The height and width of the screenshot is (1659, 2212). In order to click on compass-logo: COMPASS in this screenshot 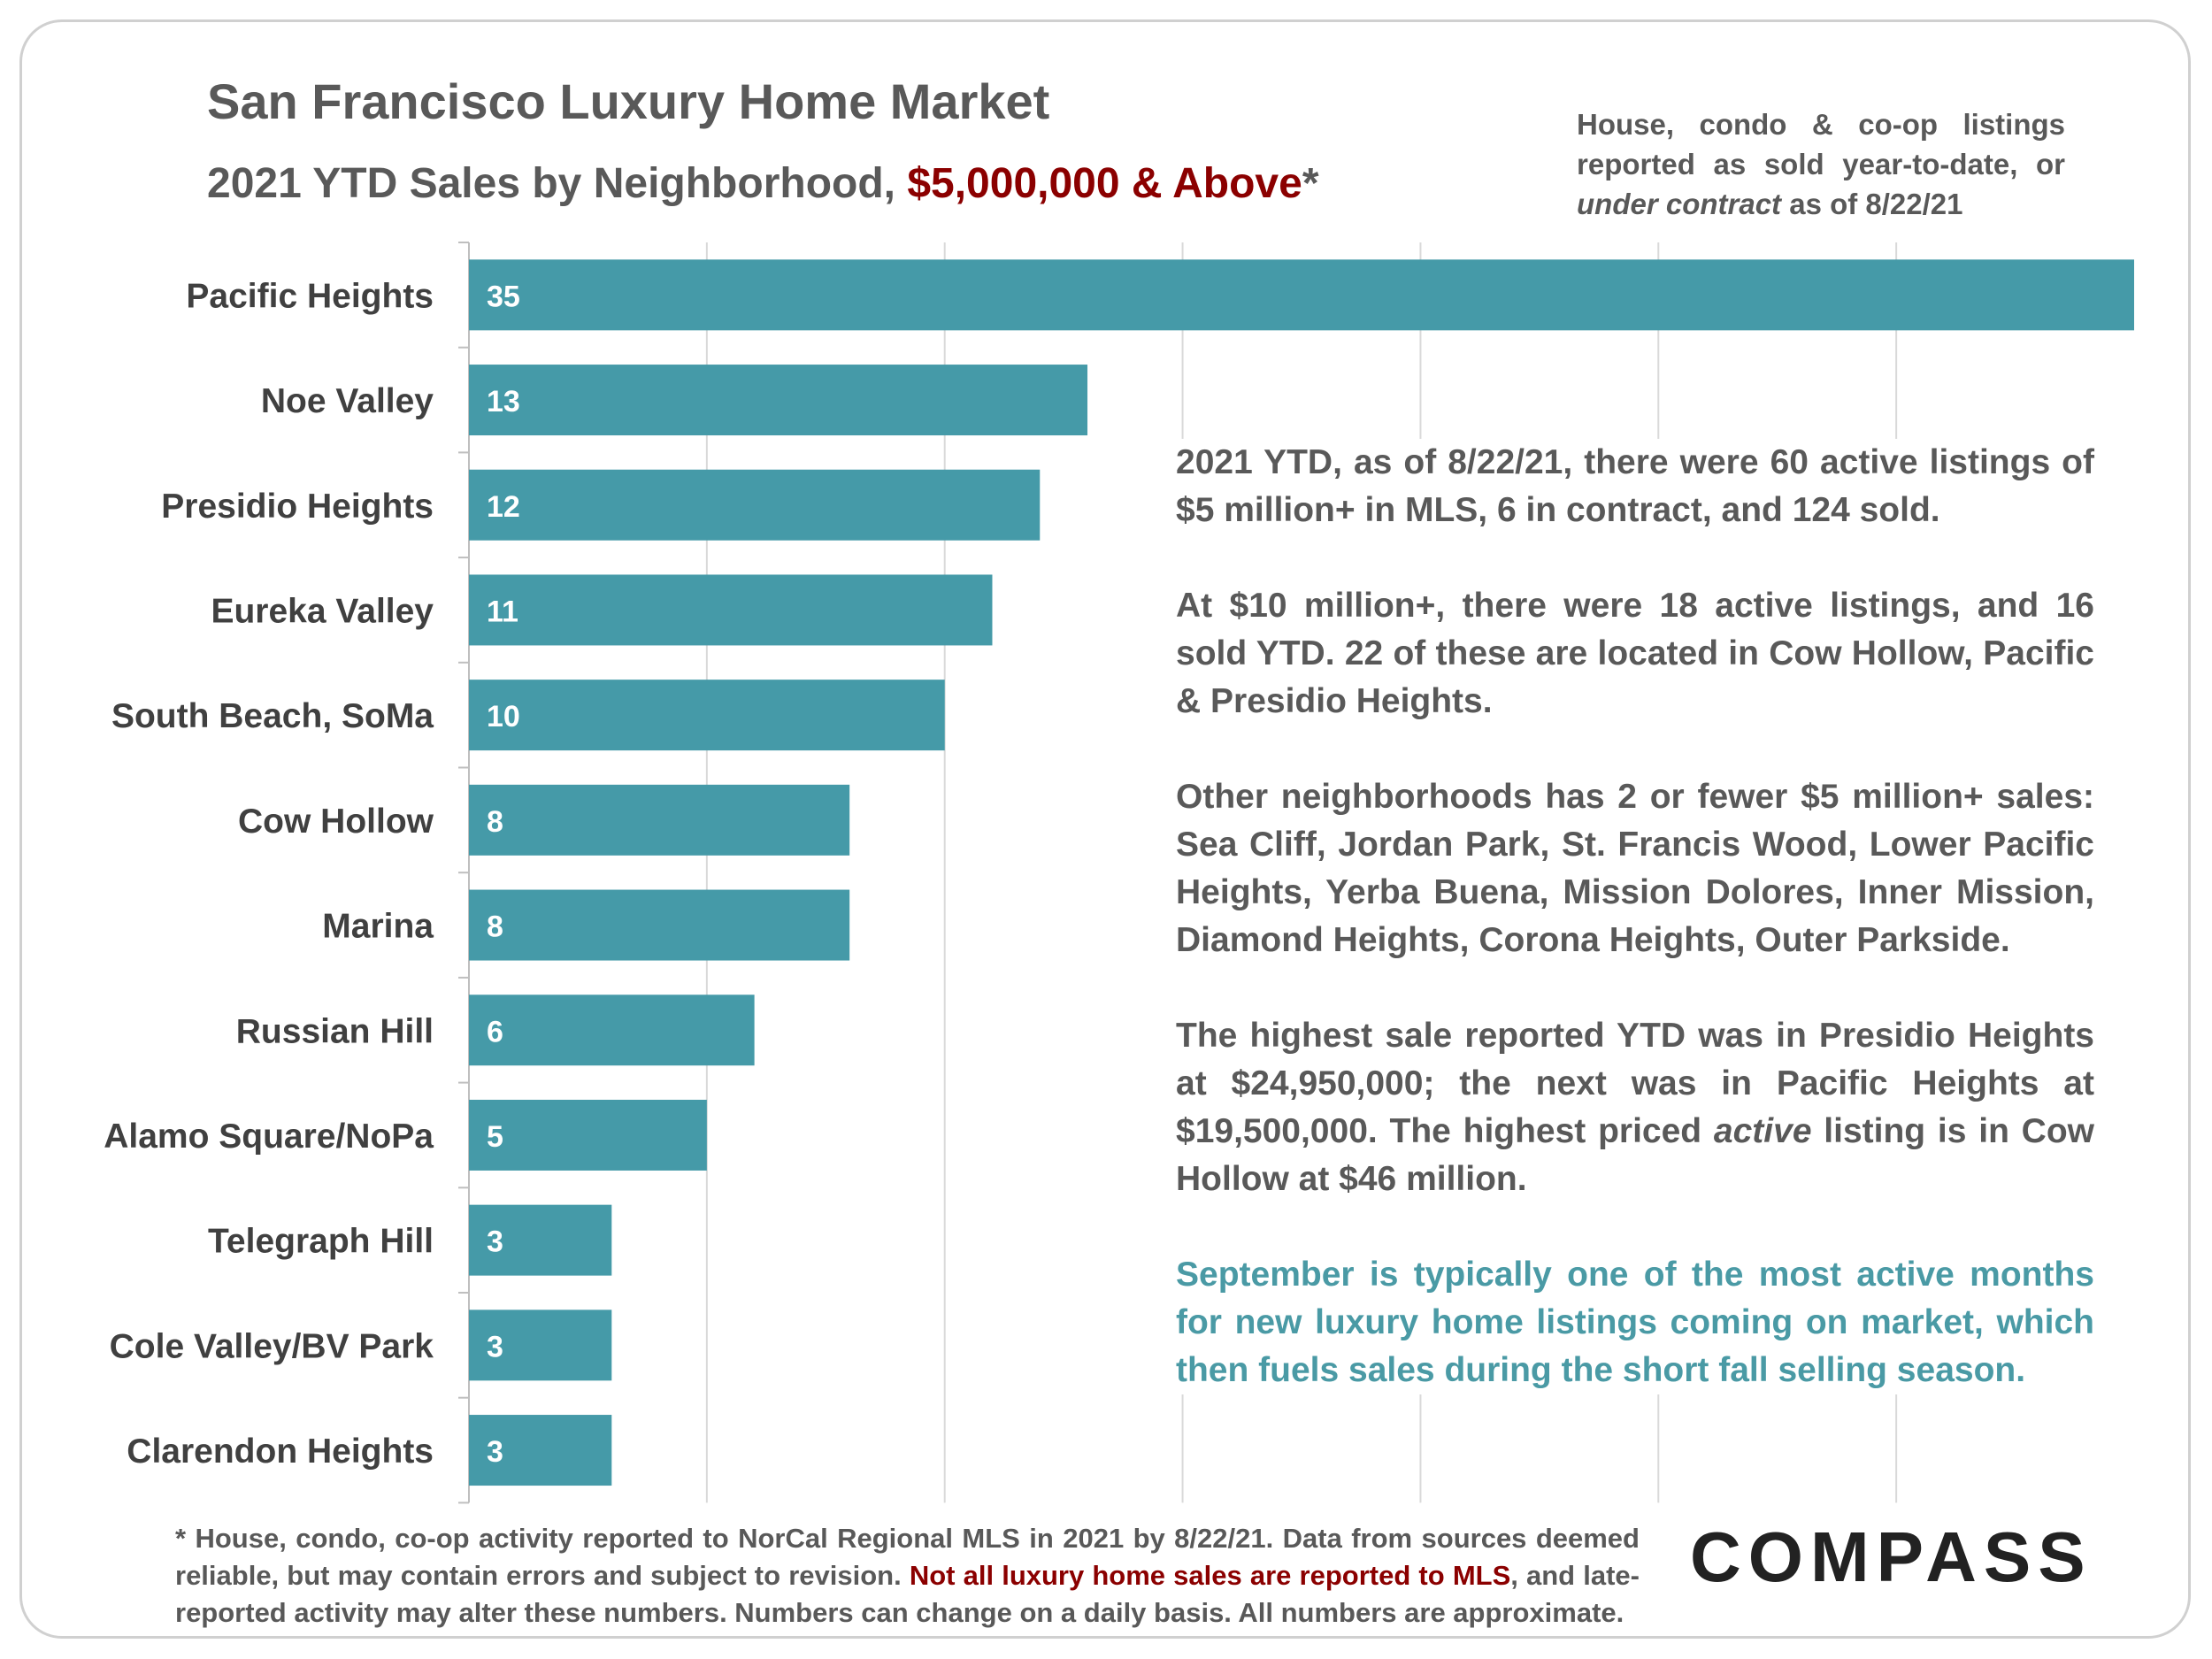, I will do `click(1891, 1557)`.